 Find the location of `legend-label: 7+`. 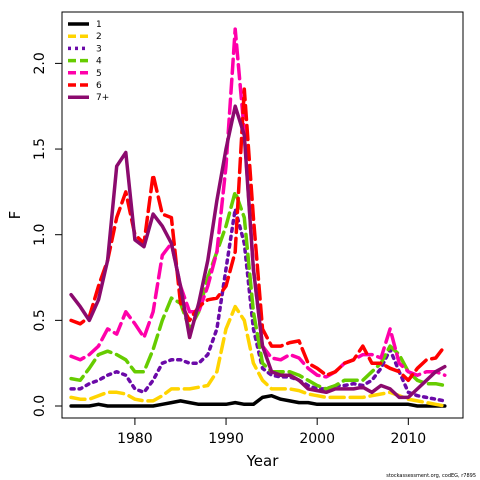

legend-label: 7+ is located at coordinates (102, 98).